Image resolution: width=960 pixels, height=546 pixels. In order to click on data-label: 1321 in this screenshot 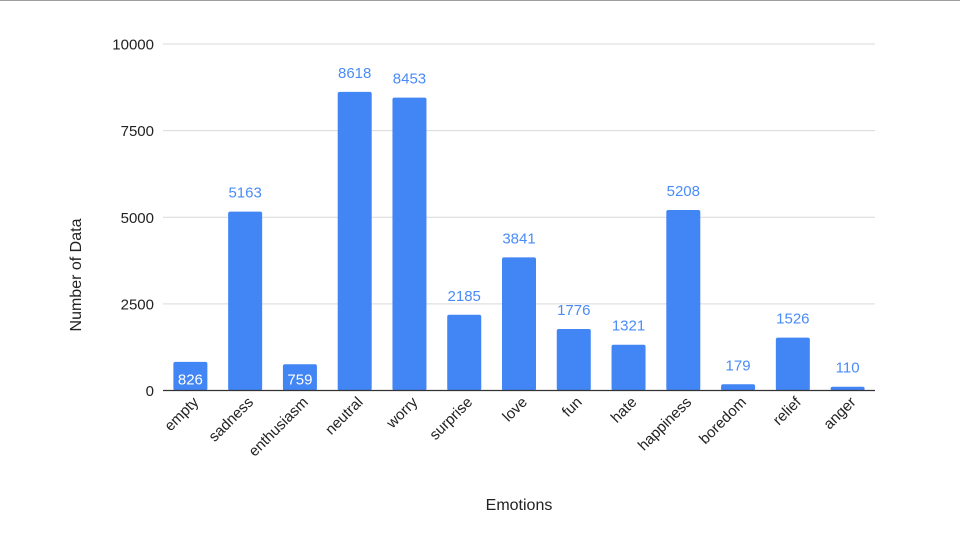, I will do `click(628, 326)`.